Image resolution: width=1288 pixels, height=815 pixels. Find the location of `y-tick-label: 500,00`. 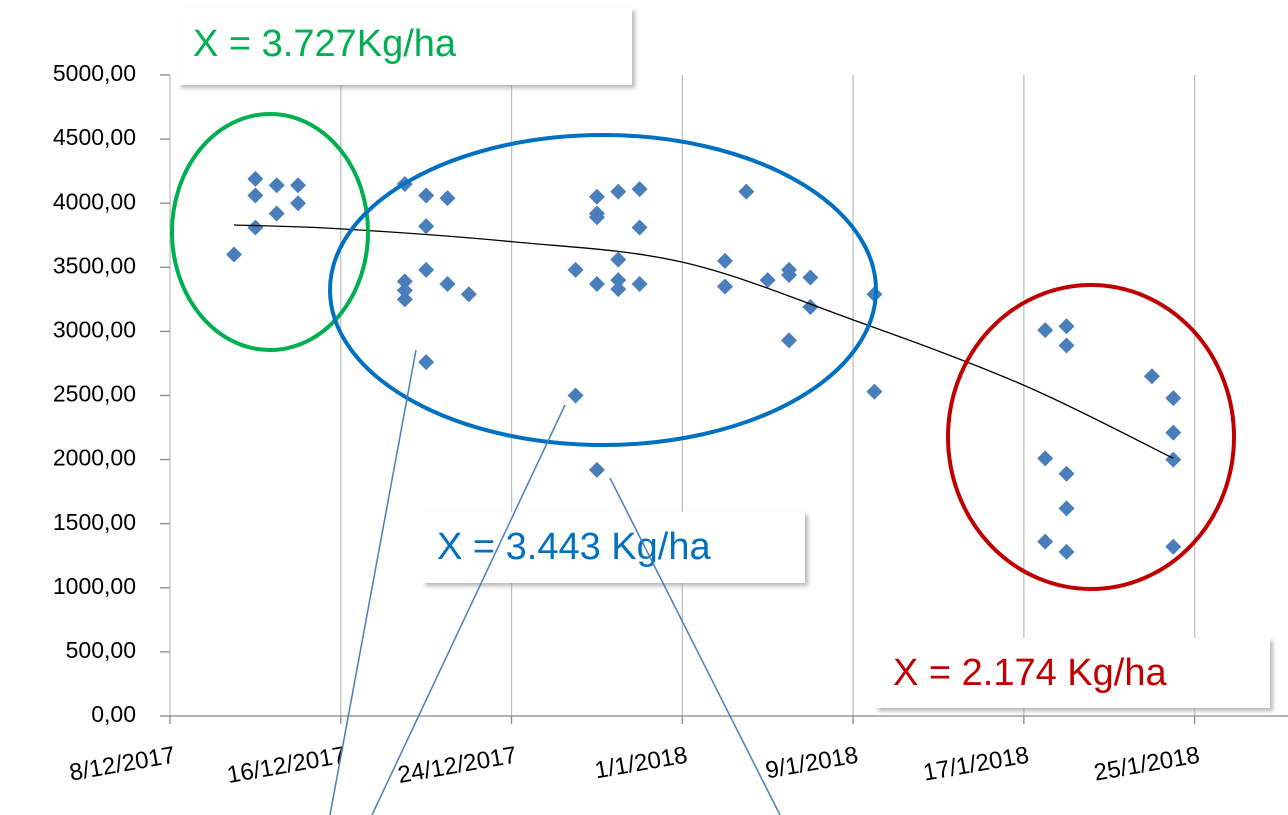

y-tick-label: 500,00 is located at coordinates (101, 650).